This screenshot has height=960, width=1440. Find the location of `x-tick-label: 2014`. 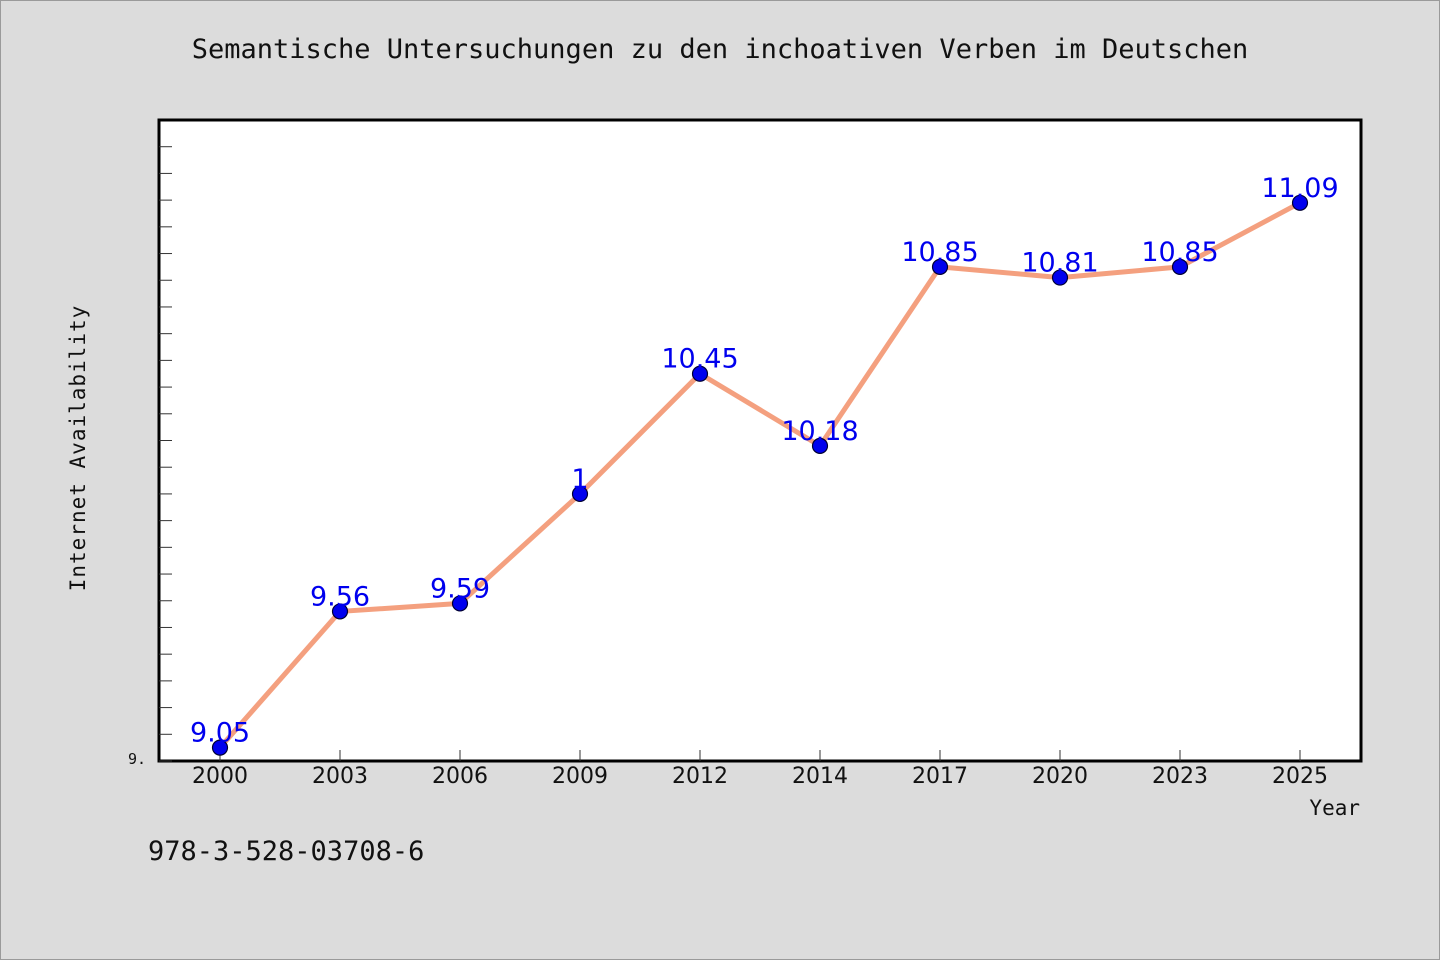

x-tick-label: 2014 is located at coordinates (820, 776).